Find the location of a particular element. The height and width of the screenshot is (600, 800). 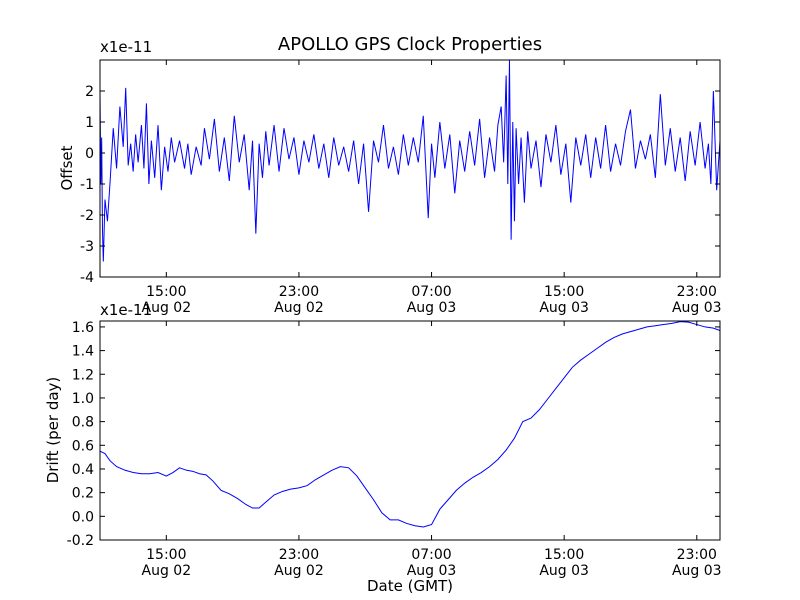

drift-ytick-label: 1.4 is located at coordinates (83, 352).